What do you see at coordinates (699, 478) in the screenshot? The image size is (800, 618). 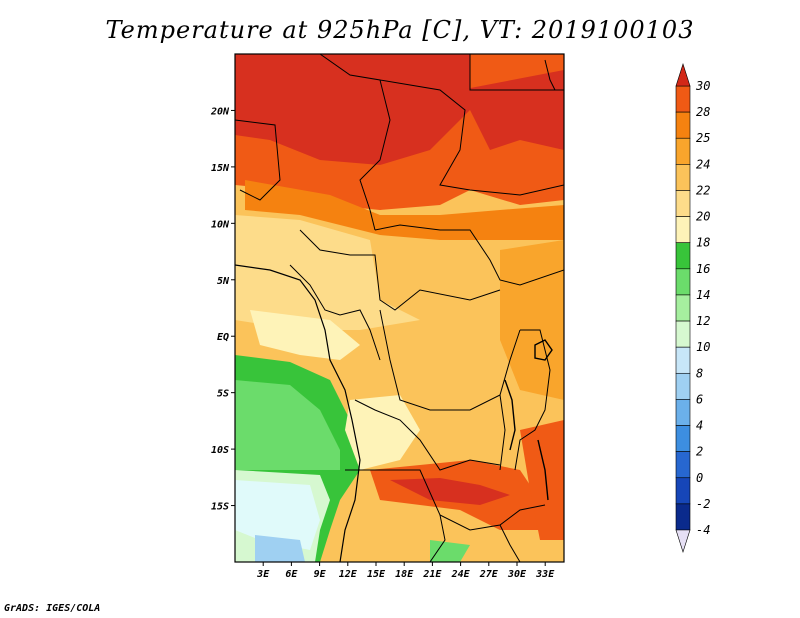 I see `colorbar-label: 0` at bounding box center [699, 478].